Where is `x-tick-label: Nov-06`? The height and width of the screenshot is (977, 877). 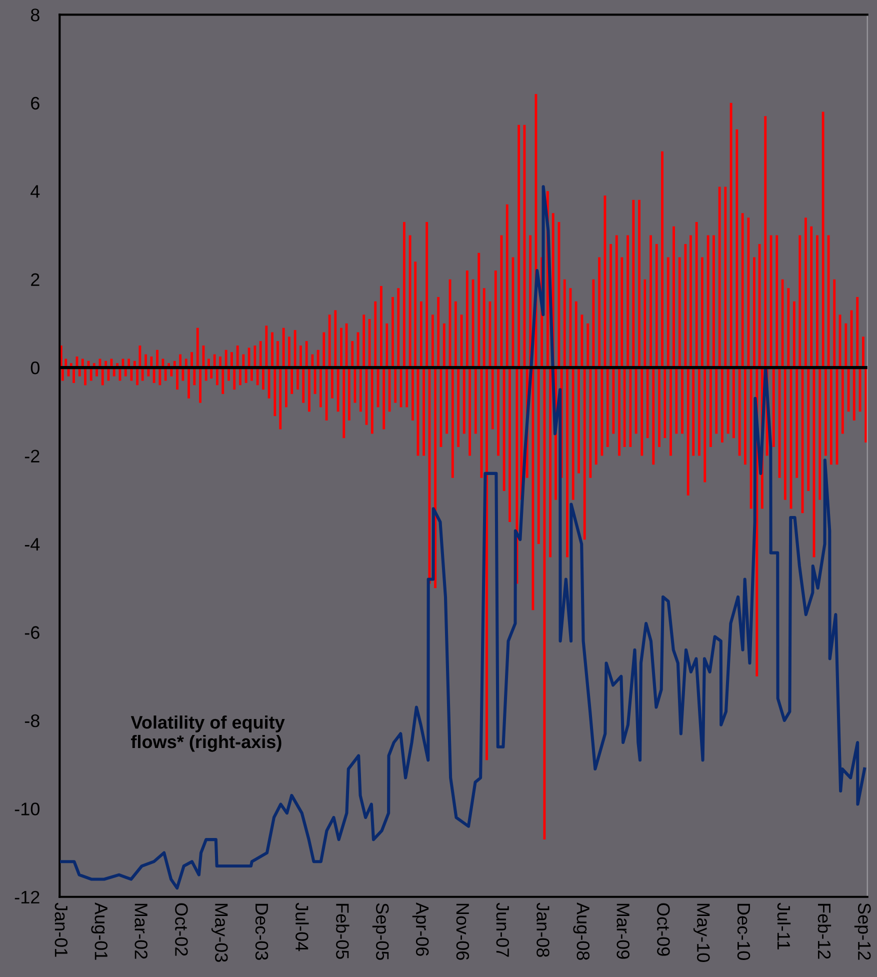
x-tick-label: Nov-06 is located at coordinates (463, 932).